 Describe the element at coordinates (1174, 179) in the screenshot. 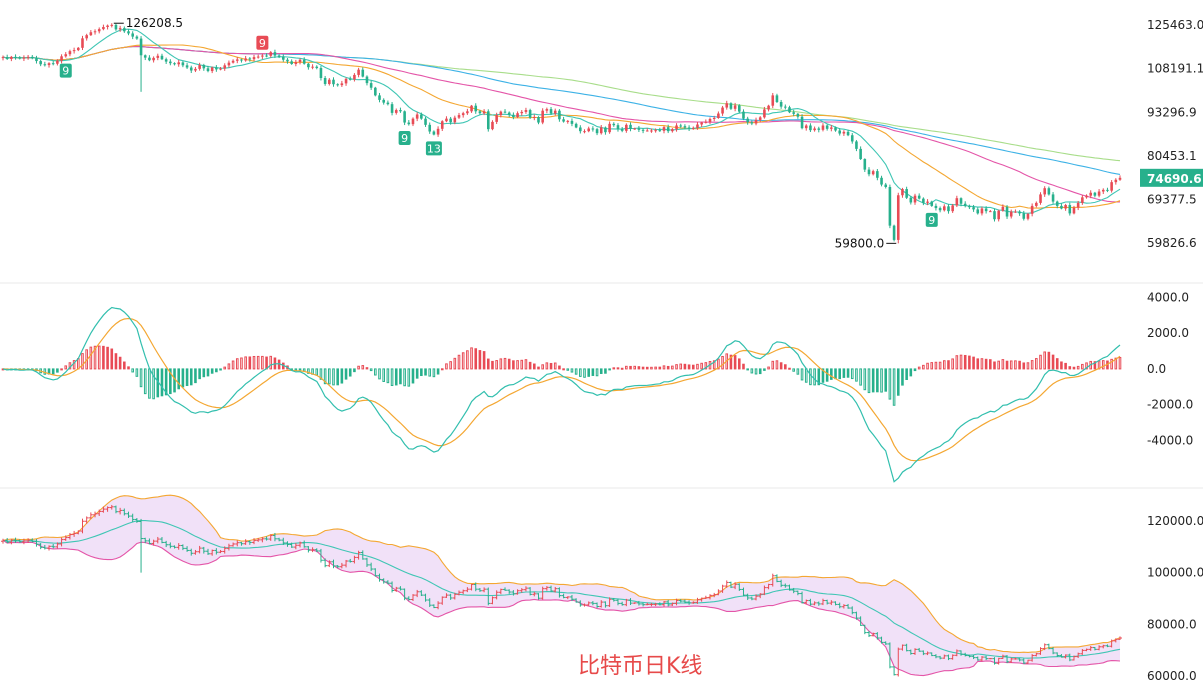

I see `current-price-label: 74690.6` at that location.